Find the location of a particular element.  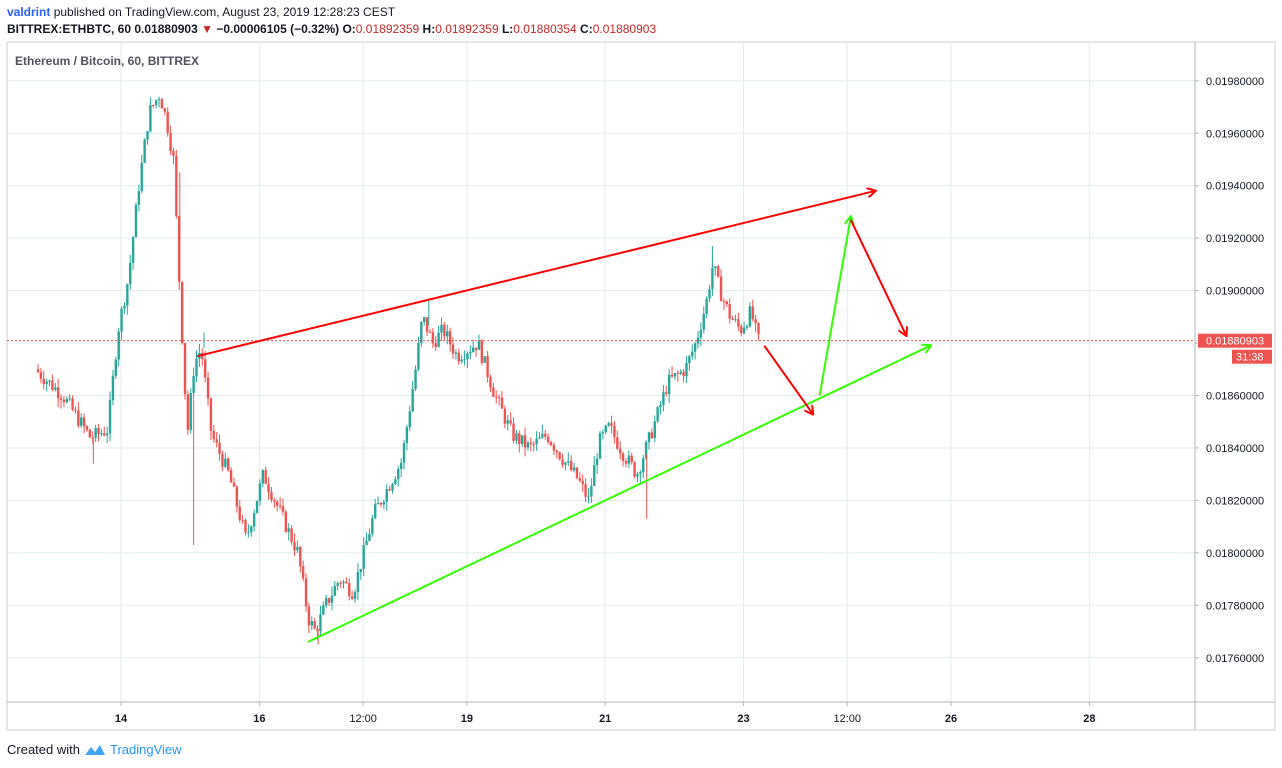

footer: Created with TradingView is located at coordinates (94, 749).